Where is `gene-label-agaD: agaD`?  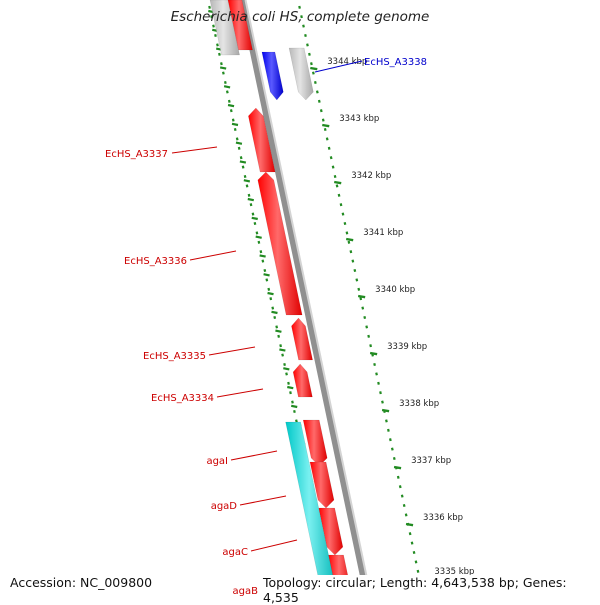 gene-label-agaD: agaD is located at coordinates (224, 506).